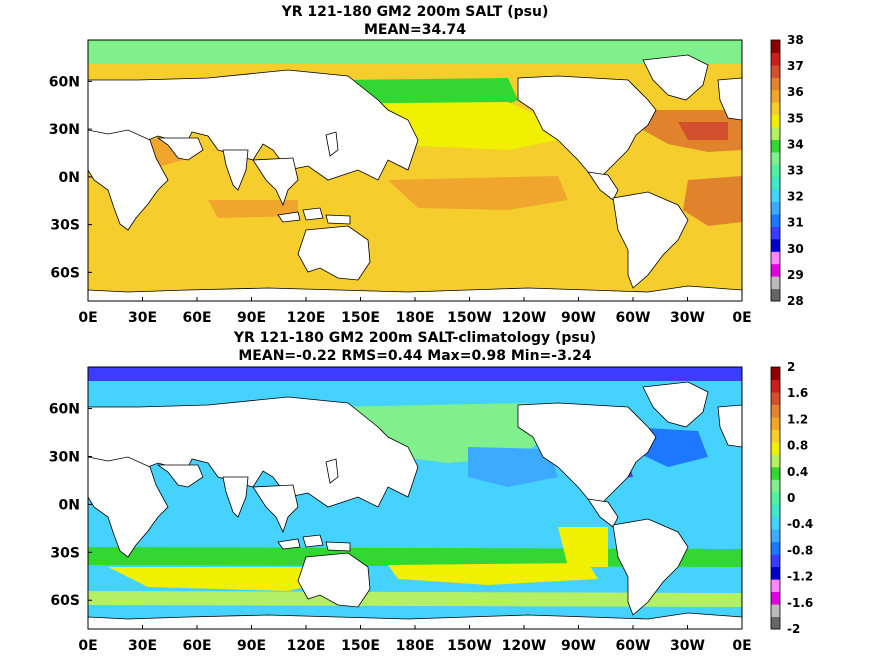 This screenshot has height=656, width=875. I want to click on panel-2-sepac-yellow, so click(583, 547).